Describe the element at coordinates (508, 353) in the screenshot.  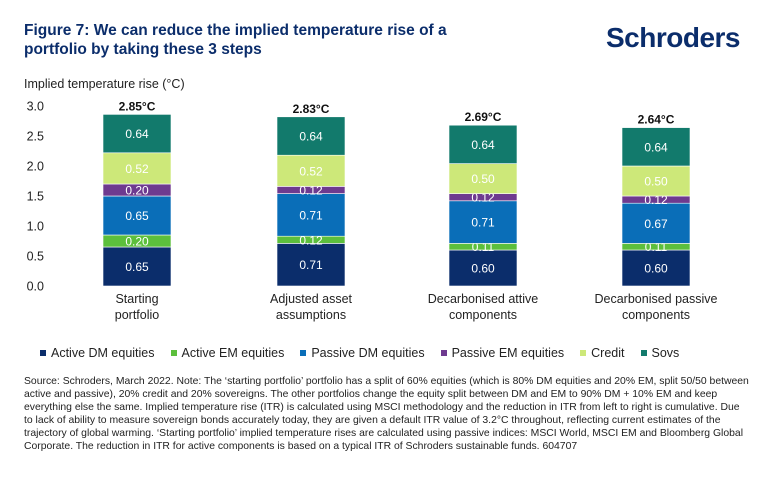
I see `legend-label: Passive EM equities` at that location.